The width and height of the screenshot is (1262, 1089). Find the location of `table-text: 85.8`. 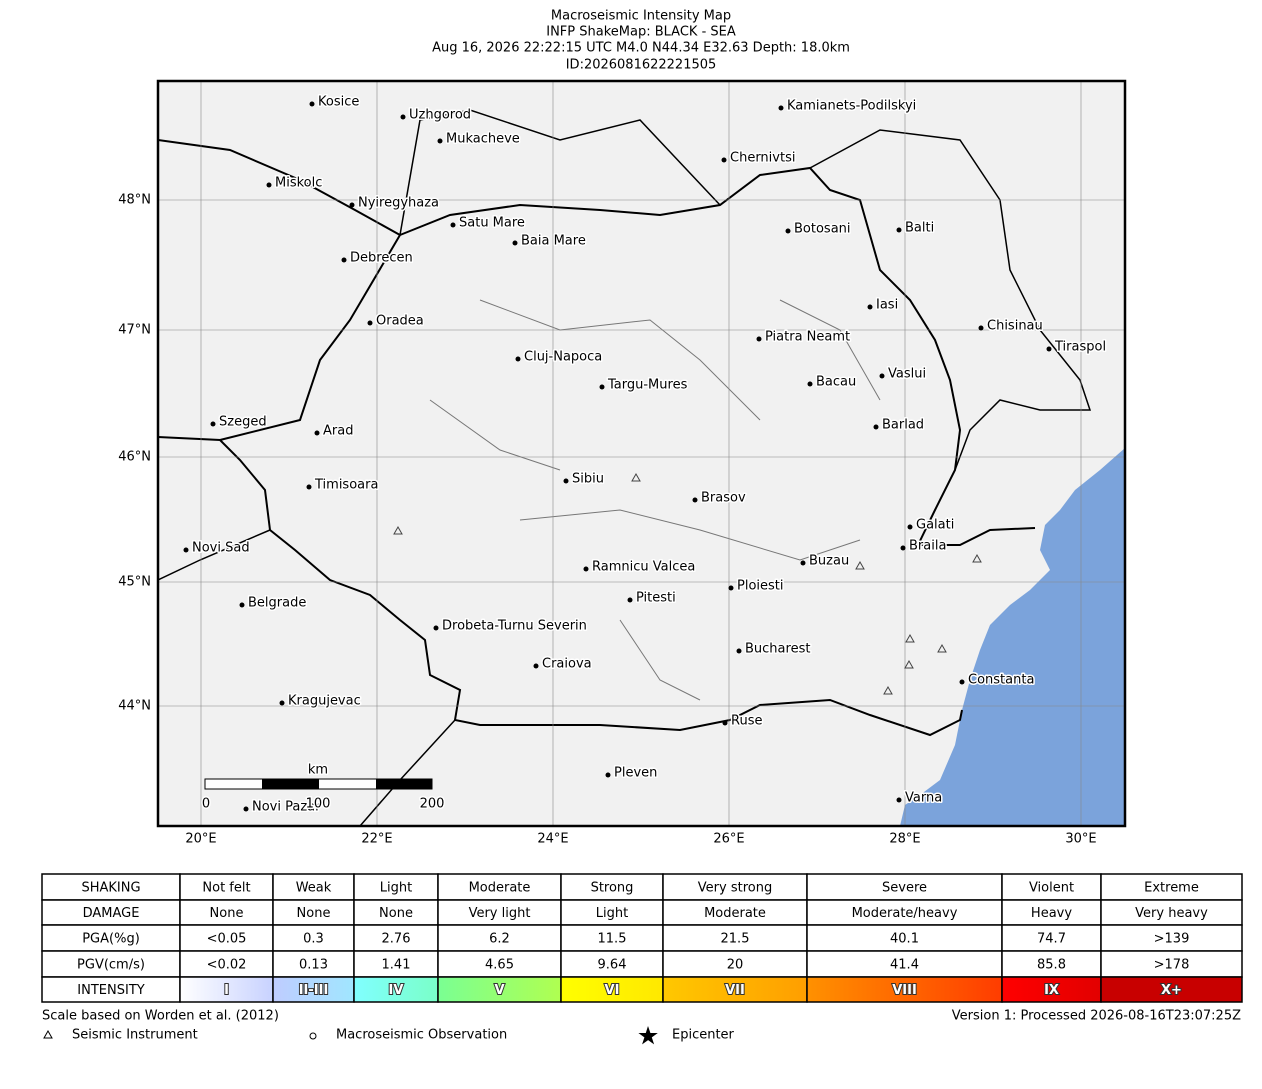

table-text: 85.8 is located at coordinates (1051, 965).